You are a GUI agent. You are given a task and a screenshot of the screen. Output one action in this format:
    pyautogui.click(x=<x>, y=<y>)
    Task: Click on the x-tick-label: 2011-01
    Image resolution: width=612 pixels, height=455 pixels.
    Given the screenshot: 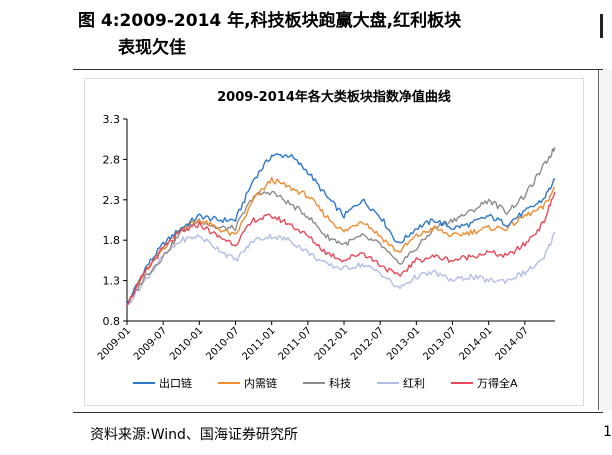 What is the action you would take?
    pyautogui.click(x=258, y=343)
    